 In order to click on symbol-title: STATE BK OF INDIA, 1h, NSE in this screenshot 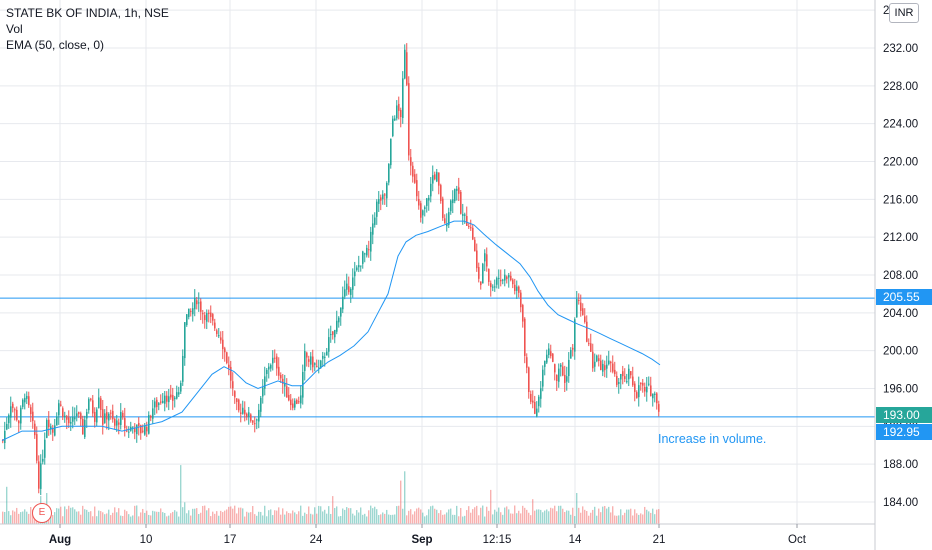, I will do `click(87, 13)`.